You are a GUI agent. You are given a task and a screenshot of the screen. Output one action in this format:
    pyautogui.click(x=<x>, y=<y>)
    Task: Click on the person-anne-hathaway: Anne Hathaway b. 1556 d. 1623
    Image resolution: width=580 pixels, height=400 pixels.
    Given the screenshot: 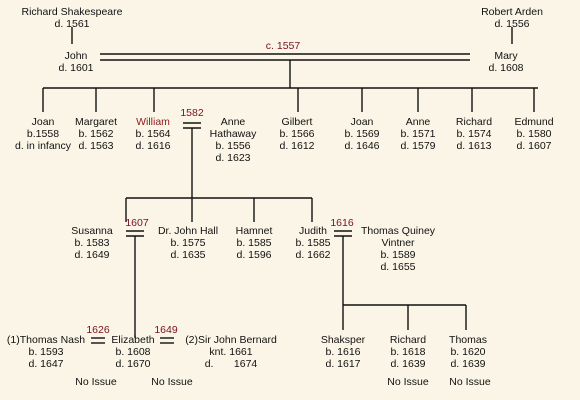 What is the action you would take?
    pyautogui.click(x=233, y=140)
    